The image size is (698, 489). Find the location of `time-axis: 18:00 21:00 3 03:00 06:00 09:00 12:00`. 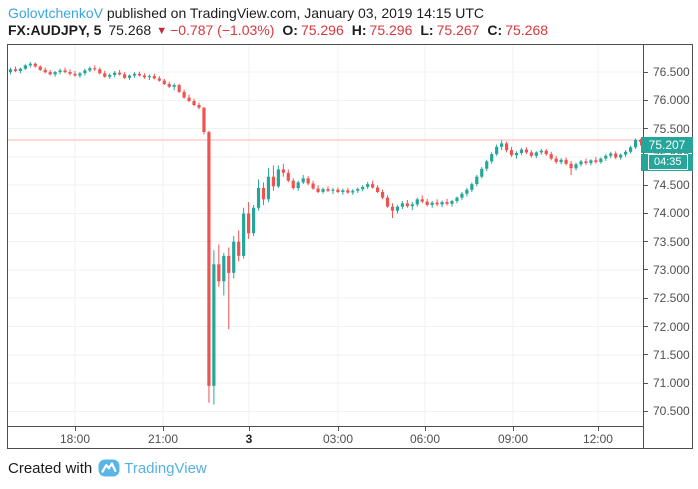

time-axis: 18:00 21:00 3 03:00 06:00 09:00 12:00 is located at coordinates (326, 437).